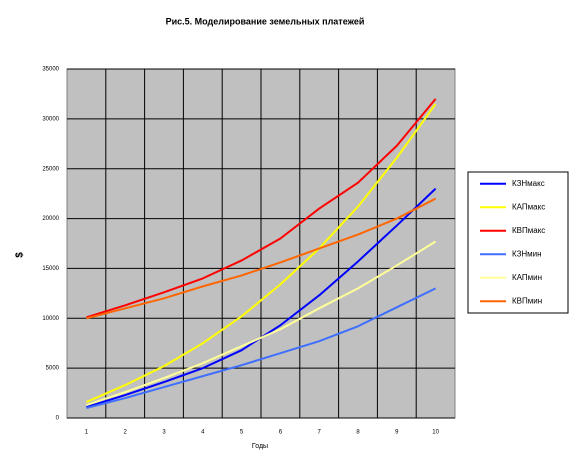 This screenshot has width=581, height=475. What do you see at coordinates (260, 446) in the screenshot?
I see `x-axis-label: Годы` at bounding box center [260, 446].